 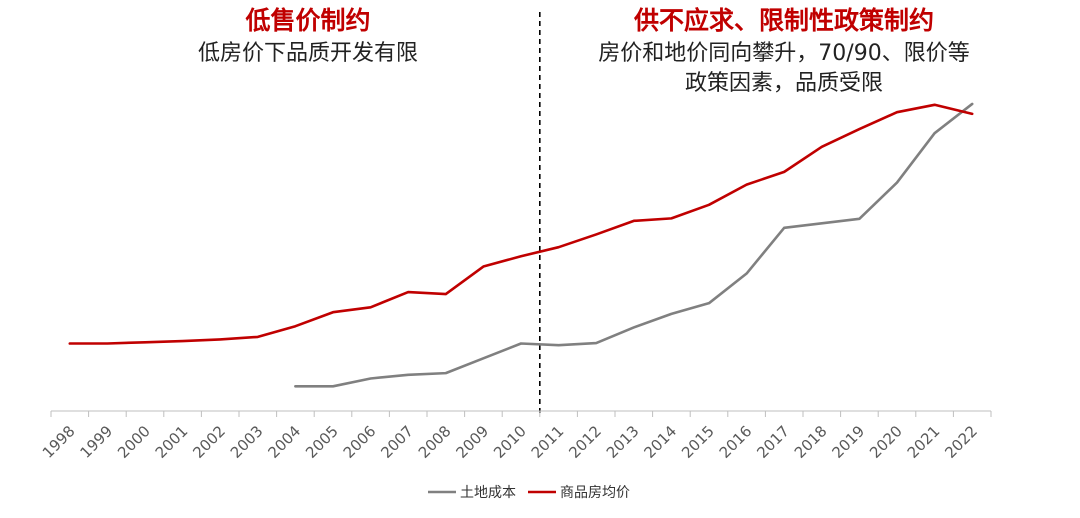 I want to click on right-annotation-title: 供不应求、限制性政策制约, so click(x=783, y=20).